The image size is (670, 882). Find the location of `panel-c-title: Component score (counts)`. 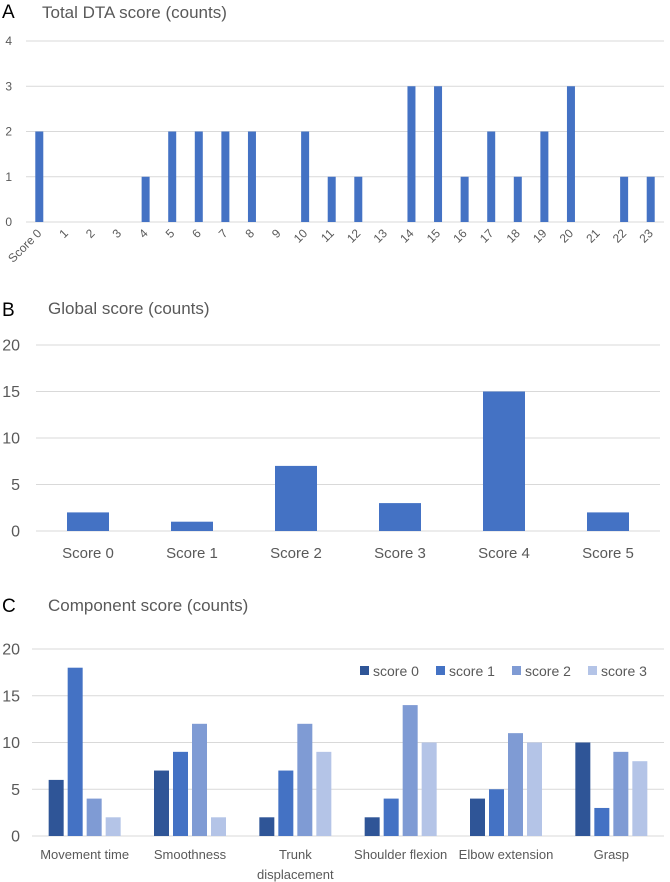

panel-c-title: Component score (counts) is located at coordinates (148, 605).